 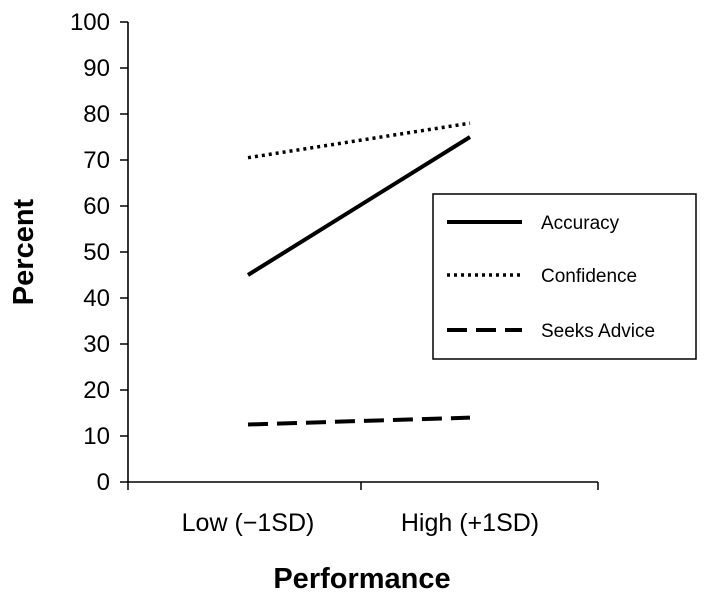 What do you see at coordinates (90, 22) in the screenshot?
I see `y-tick-label: 100` at bounding box center [90, 22].